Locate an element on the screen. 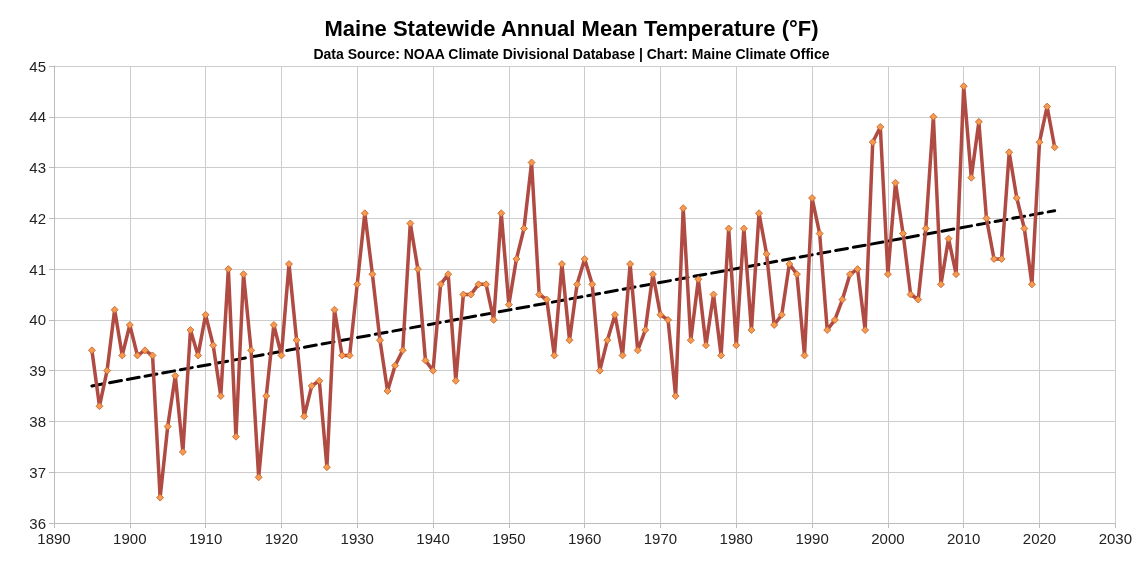 The image size is (1143, 567). x-tick-label: 1940 is located at coordinates (433, 538).